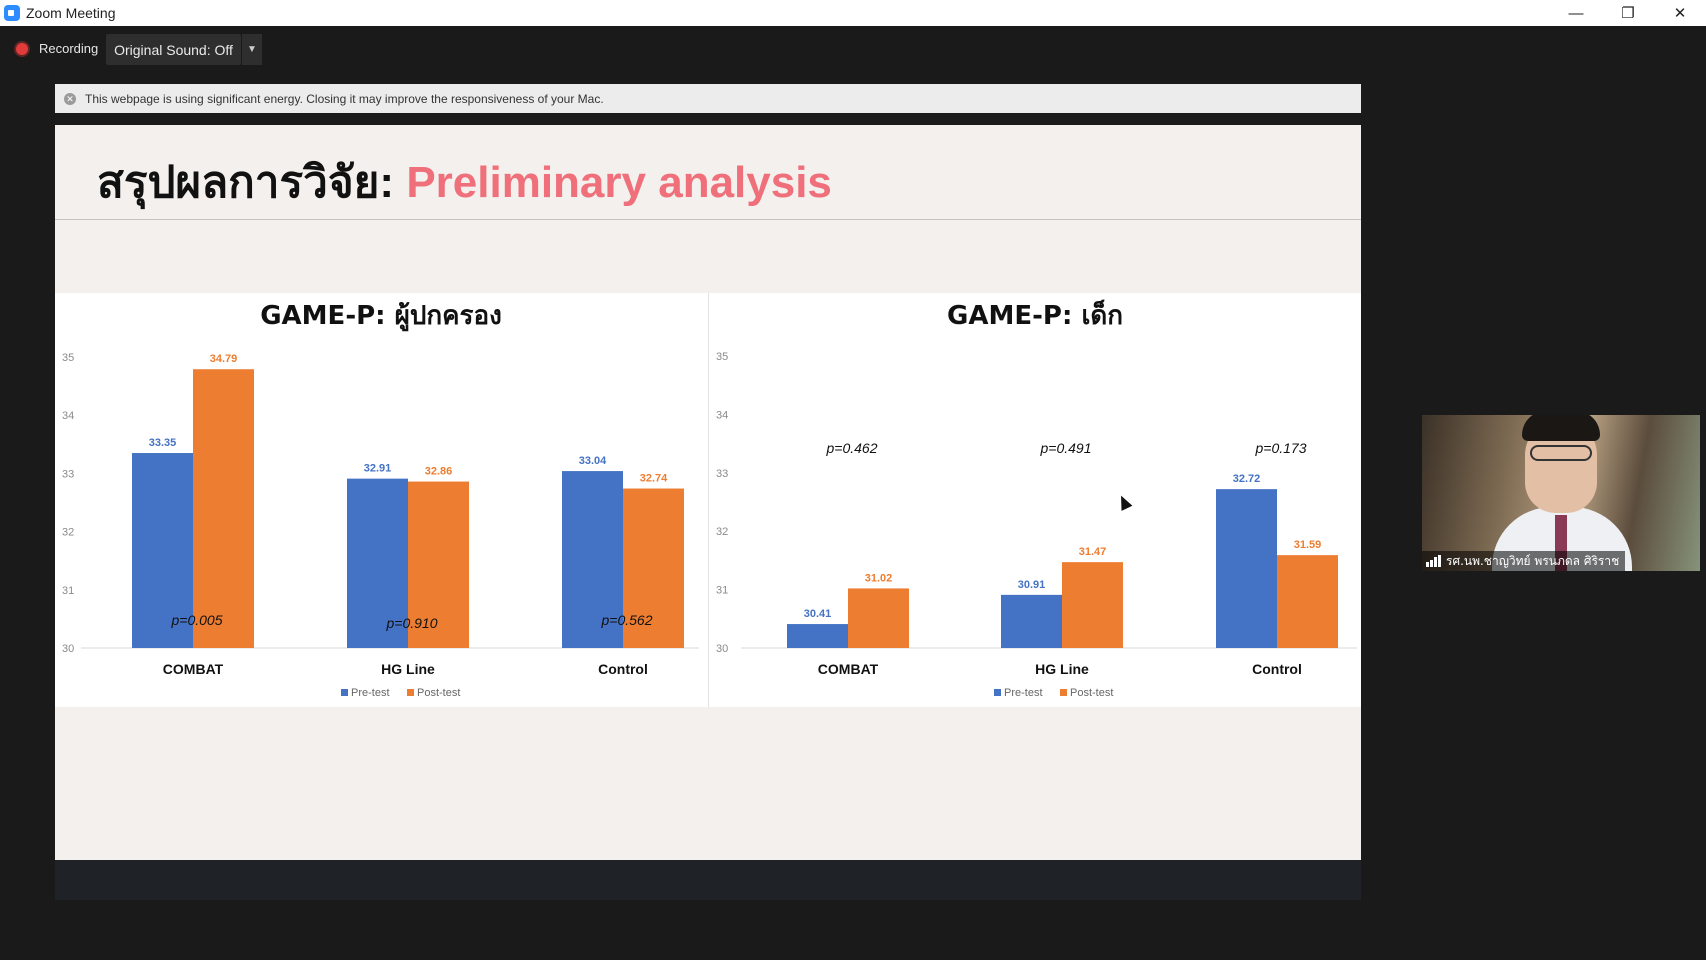 The width and height of the screenshot is (1706, 960). I want to click on data-label: 33.04, so click(593, 461).